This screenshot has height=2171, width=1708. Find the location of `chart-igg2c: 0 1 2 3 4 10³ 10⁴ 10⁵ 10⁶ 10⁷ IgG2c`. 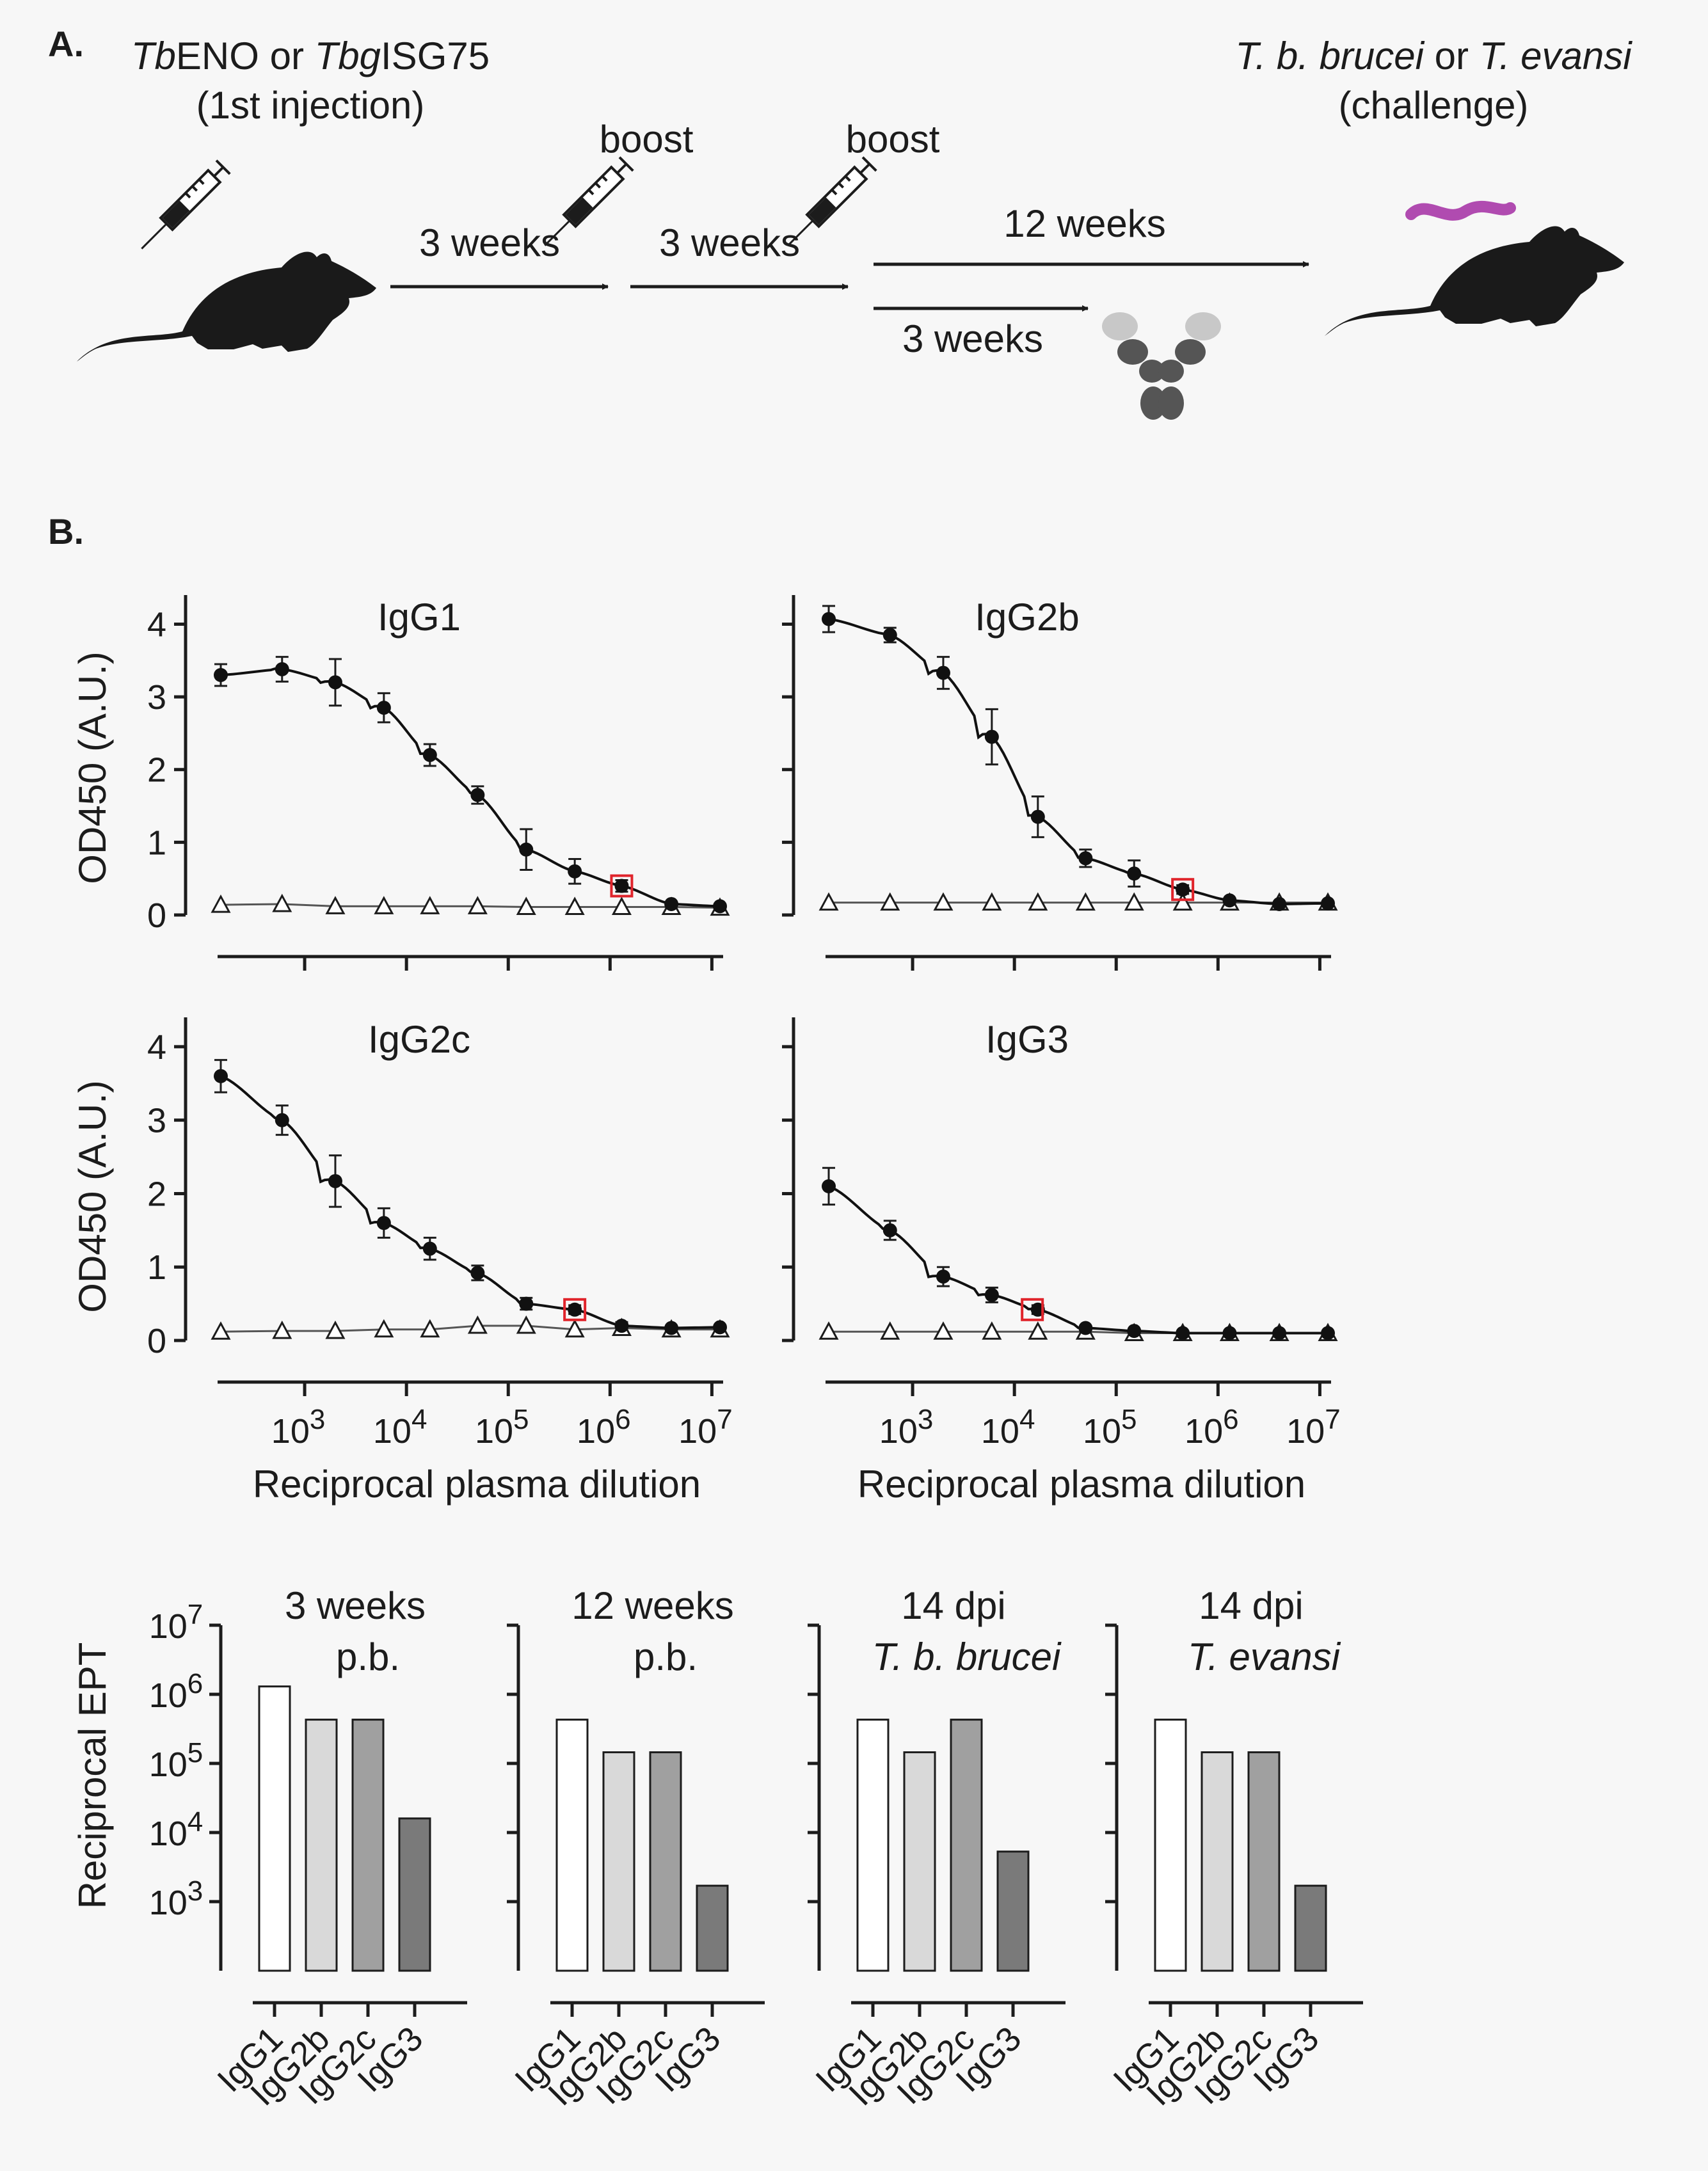

chart-igg2c: 0 1 2 3 4 10³ 10⁴ 10⁵ 10⁶ 10⁷ IgG2c is located at coordinates (440, 1234).